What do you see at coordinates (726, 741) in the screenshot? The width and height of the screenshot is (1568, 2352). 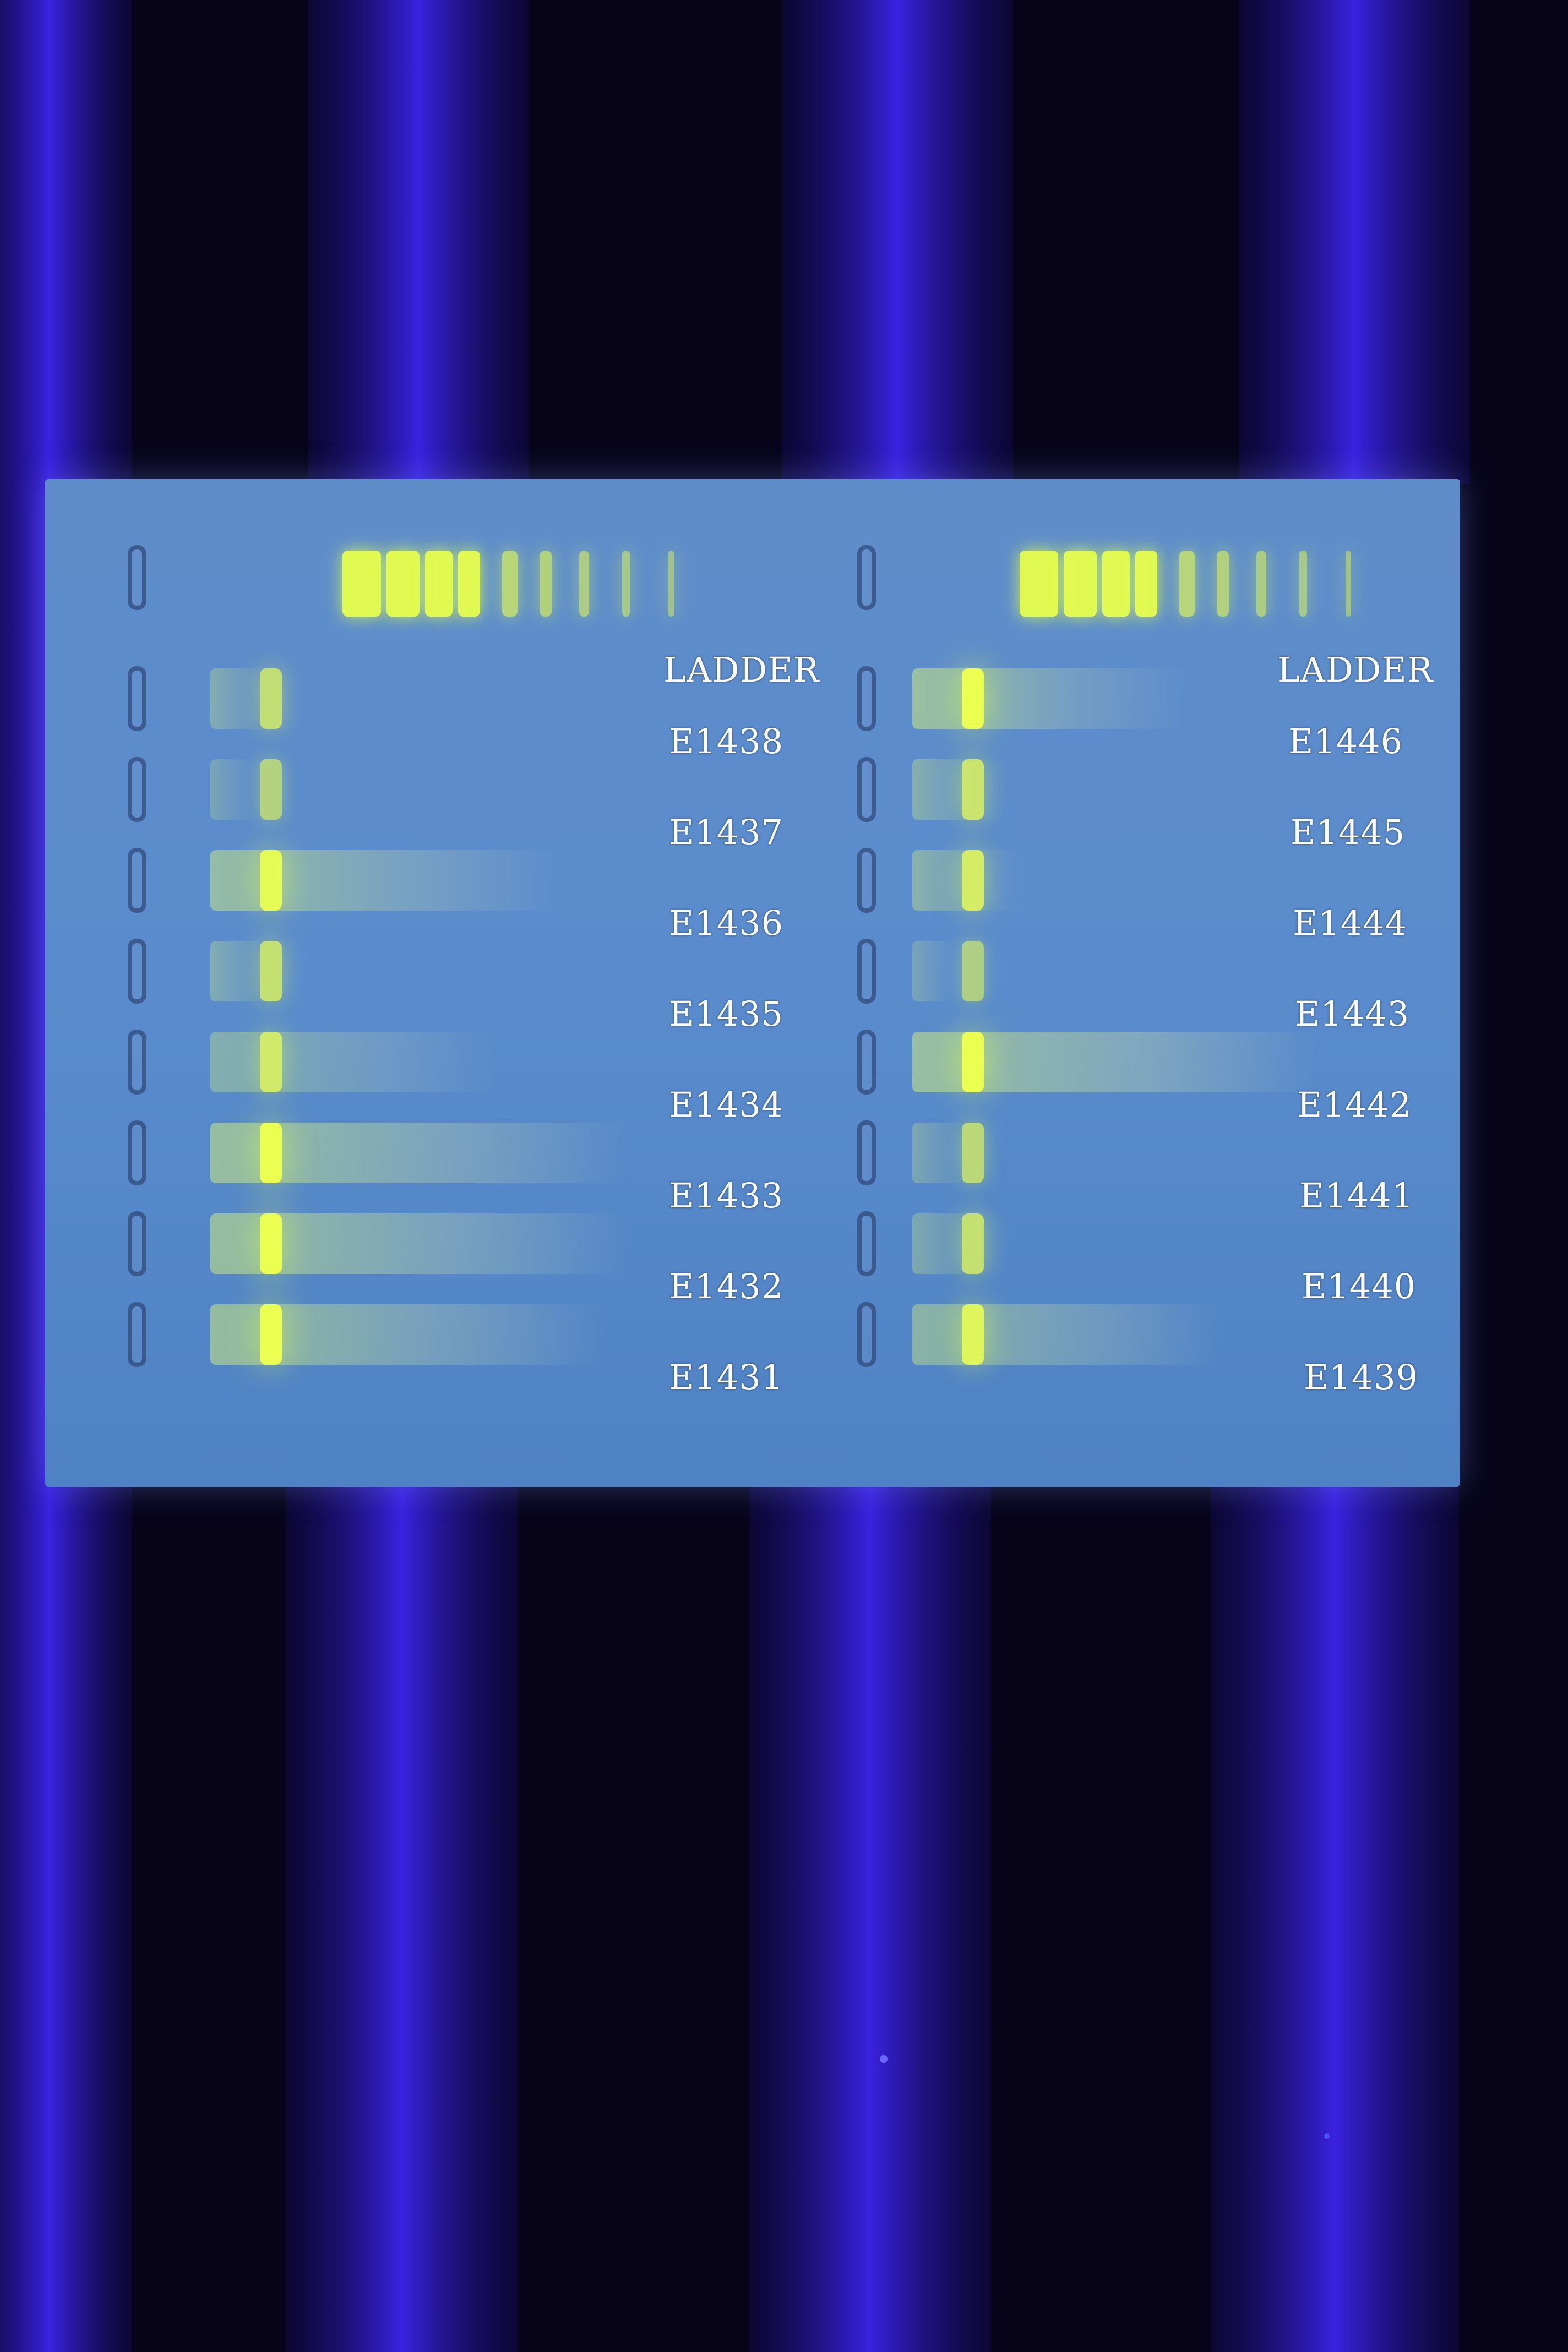 I see `lane-label: E1438` at bounding box center [726, 741].